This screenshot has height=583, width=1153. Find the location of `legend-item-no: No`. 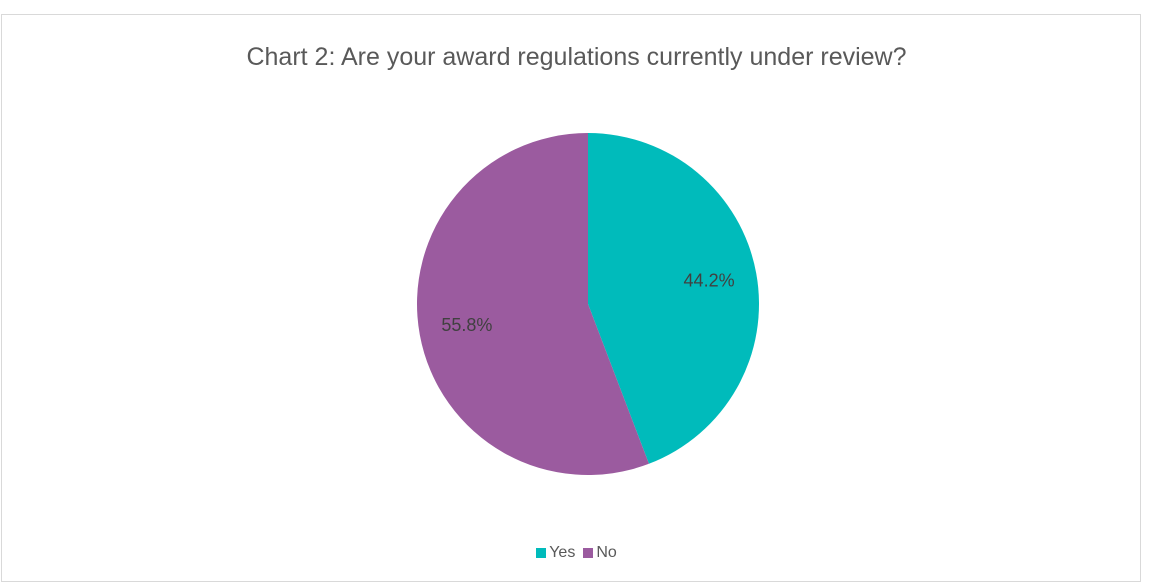

legend-item-no: No is located at coordinates (600, 553).